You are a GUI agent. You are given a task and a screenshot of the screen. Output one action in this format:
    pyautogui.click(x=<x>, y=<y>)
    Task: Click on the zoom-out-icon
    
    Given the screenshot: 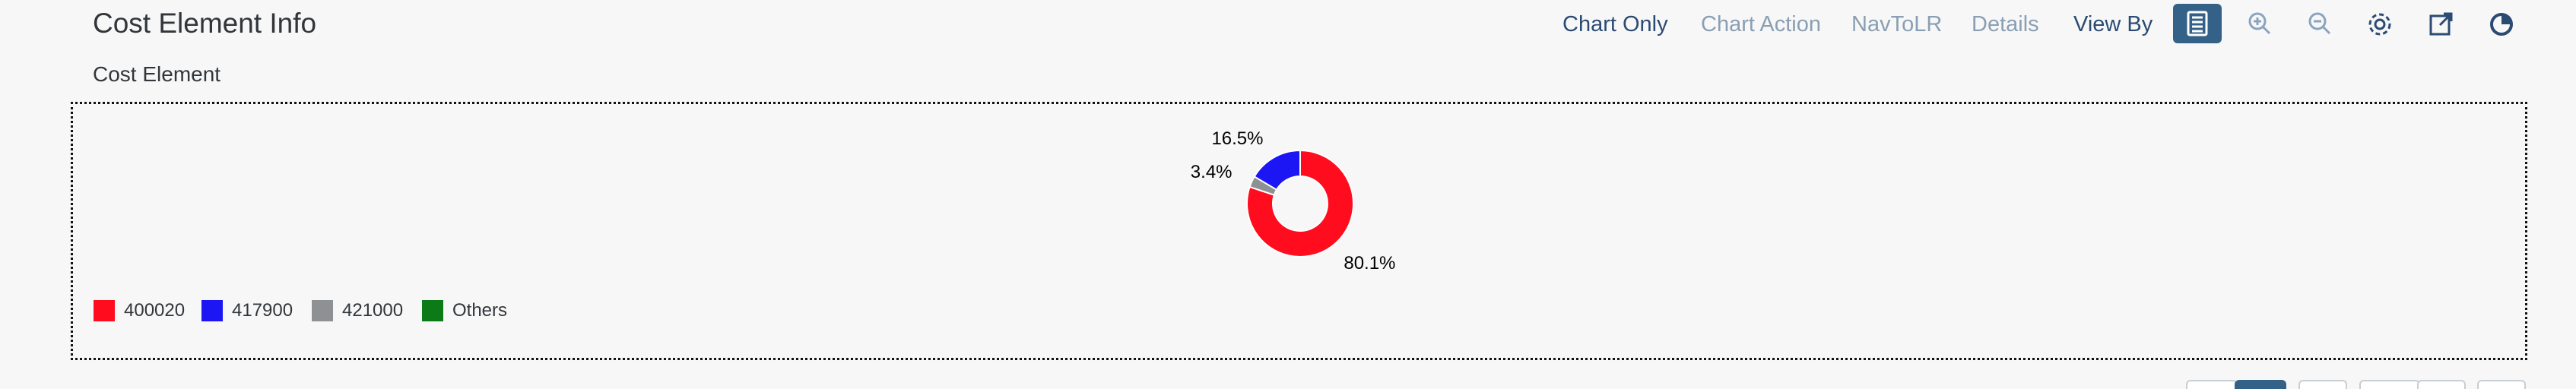 What is the action you would take?
    pyautogui.click(x=2320, y=24)
    